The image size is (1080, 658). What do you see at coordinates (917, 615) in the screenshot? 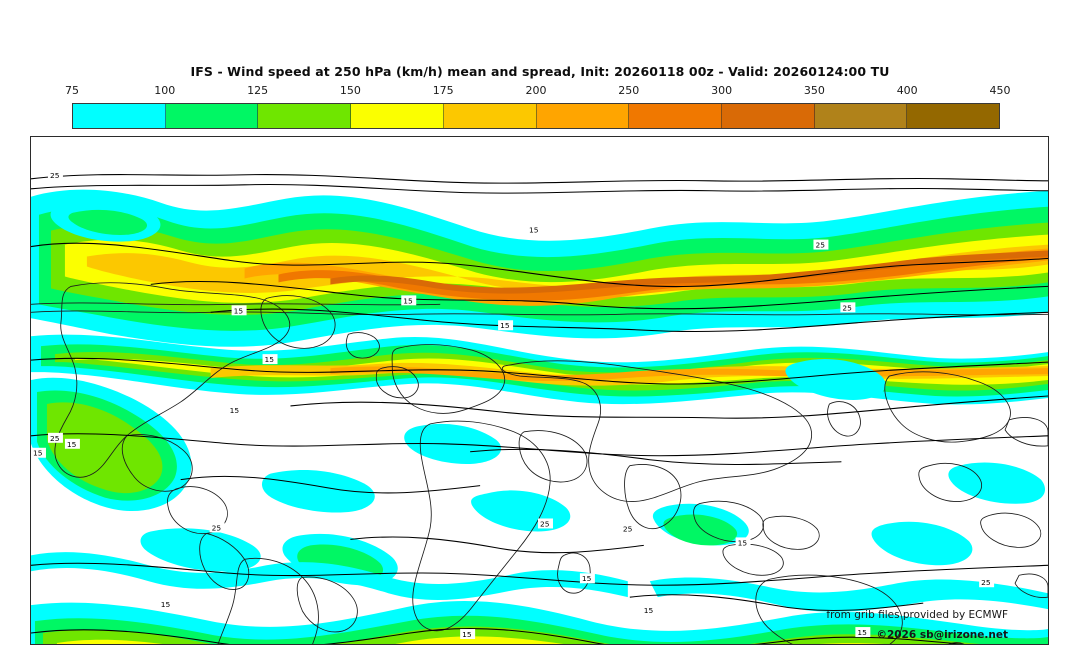
I see `data-source-credit: from grib files provided by ECMWF` at bounding box center [917, 615].